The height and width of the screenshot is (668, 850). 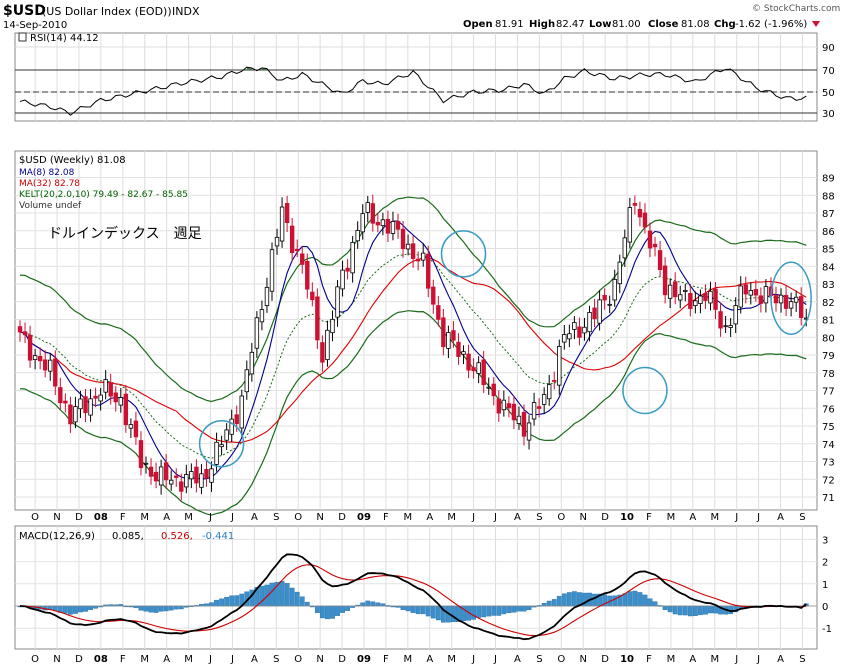 What do you see at coordinates (828, 392) in the screenshot?
I see `price-tick-label: 77` at bounding box center [828, 392].